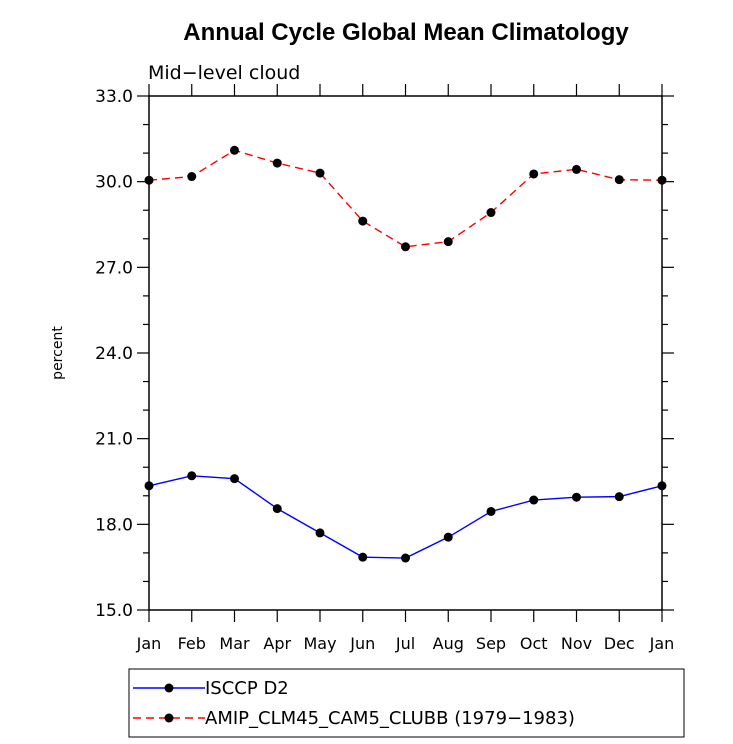 This screenshot has height=744, width=733. What do you see at coordinates (576, 643) in the screenshot?
I see `x-tick-label: Nov` at bounding box center [576, 643].